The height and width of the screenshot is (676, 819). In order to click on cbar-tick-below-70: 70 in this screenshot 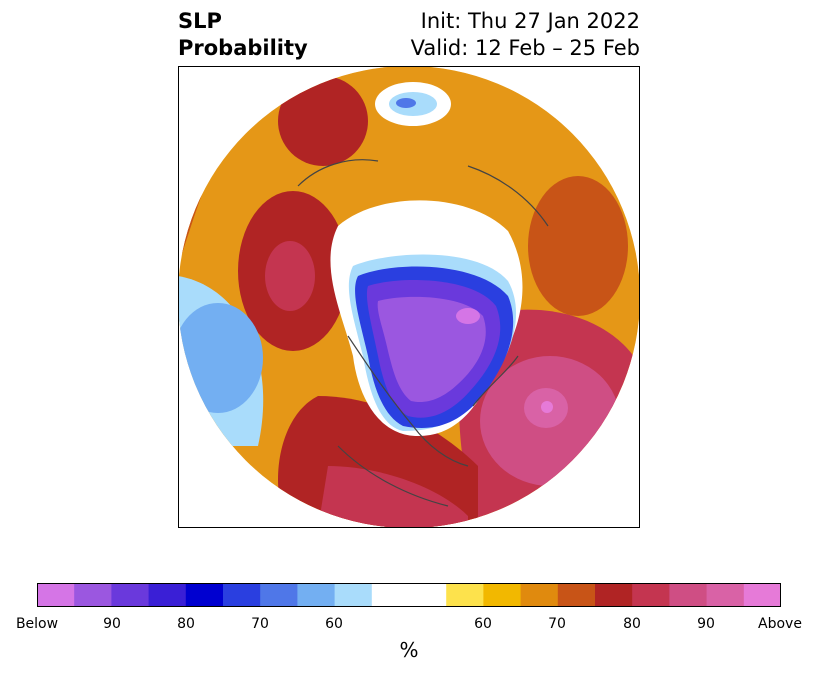, I will do `click(260, 624)`.